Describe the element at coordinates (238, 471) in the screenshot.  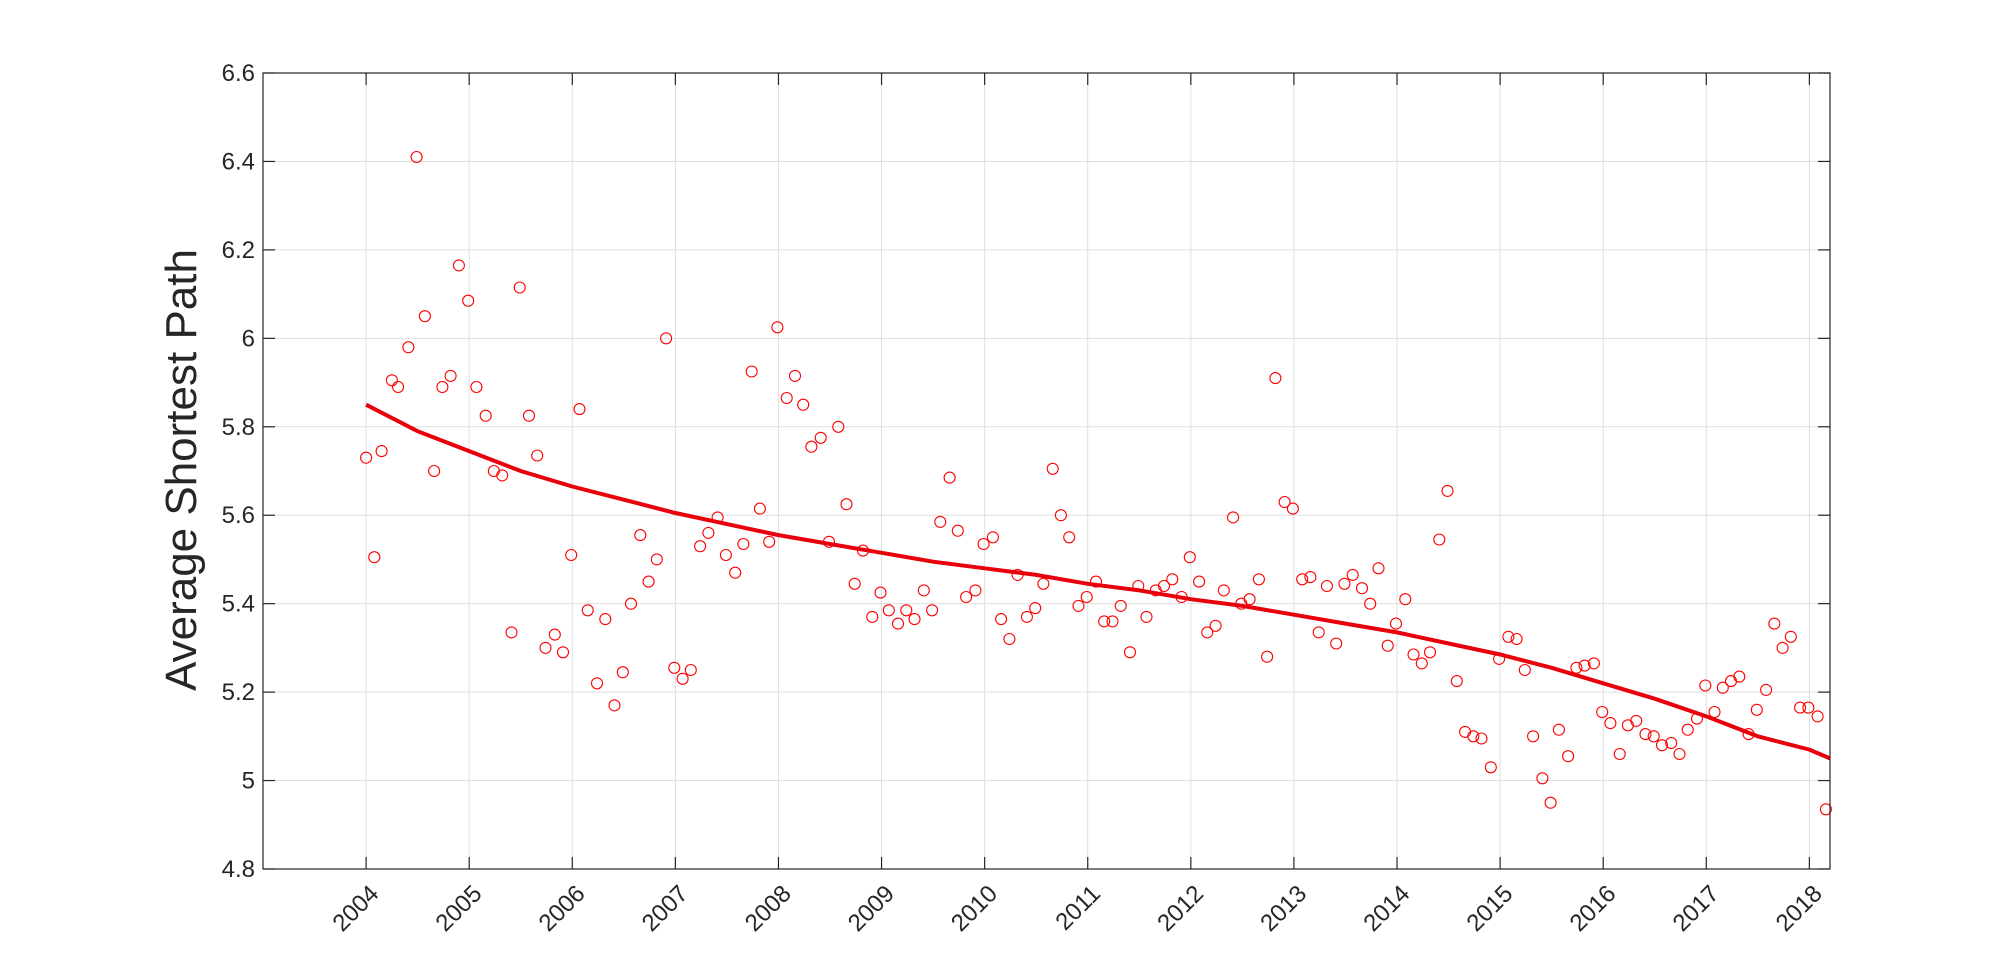
I see `y-tick-labels: 4.8 5 5.2 5.4 5.6 5.8 6 6.2 6.4 6.6` at that location.